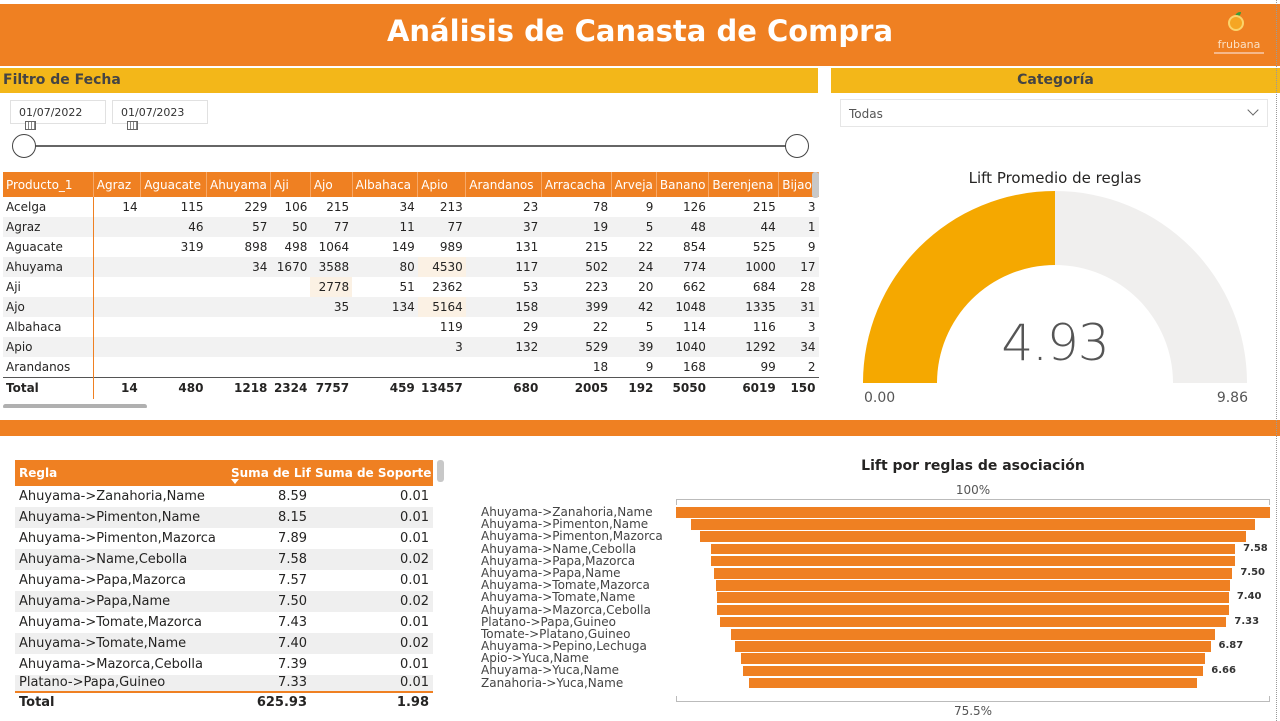 This screenshot has height=721, width=1280. I want to click on matrix-cell: 115, so click(192, 207).